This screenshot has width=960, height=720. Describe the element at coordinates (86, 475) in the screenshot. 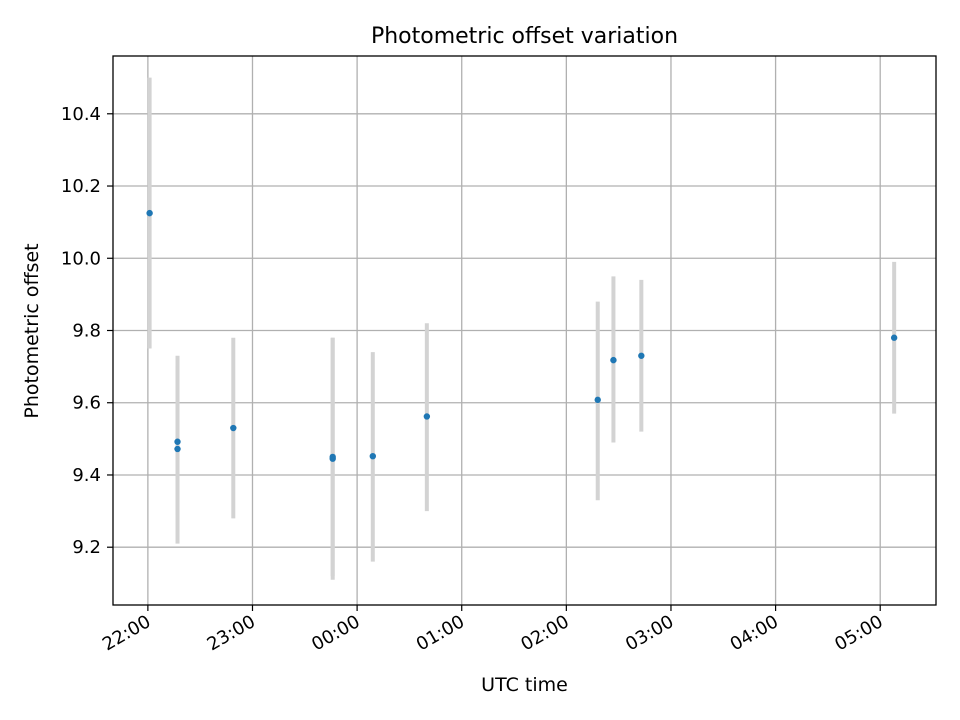

I see `y-tick-label: 9.4` at that location.